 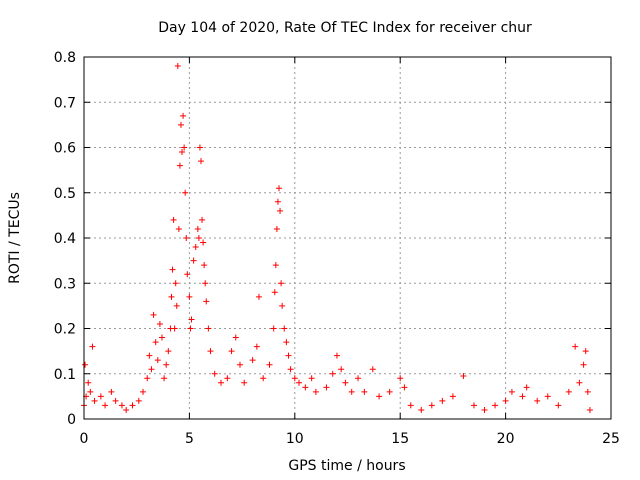 What do you see at coordinates (65, 103) in the screenshot?
I see `y-tick-label: 0.7` at bounding box center [65, 103].